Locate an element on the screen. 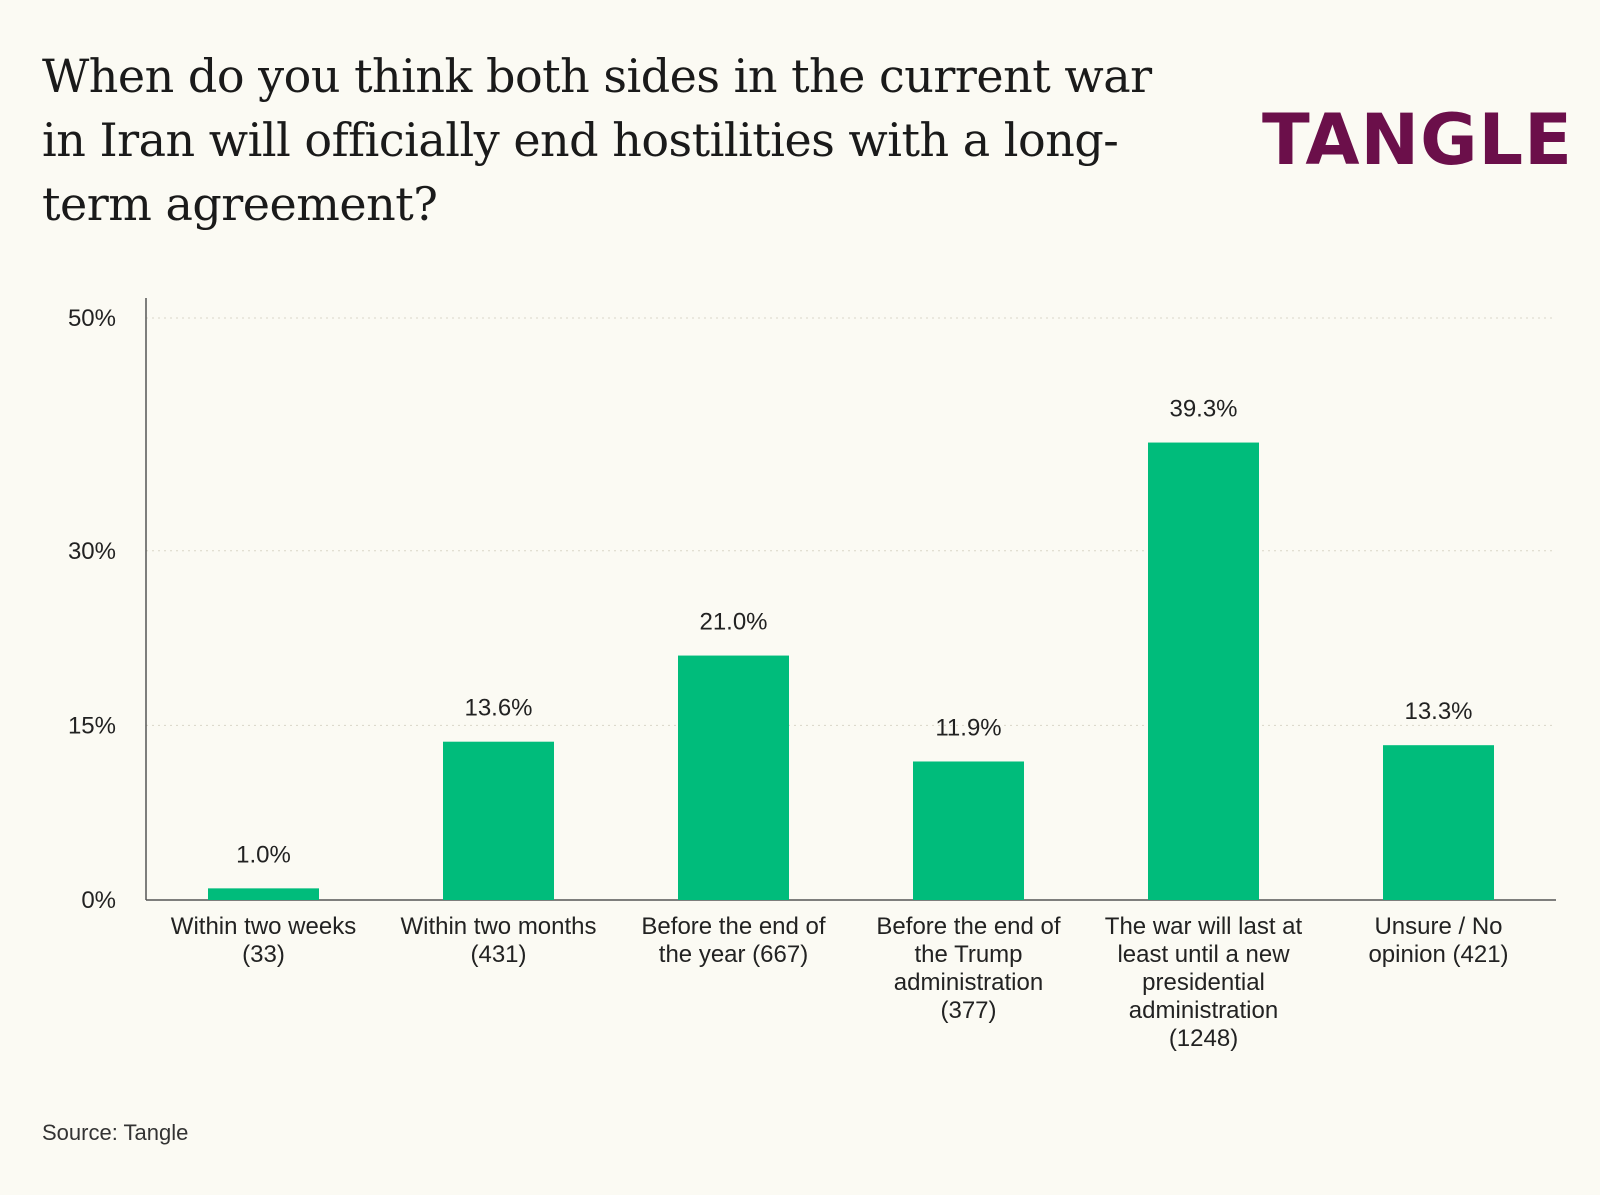 This screenshot has width=1600, height=1195. value-label: 1.0% is located at coordinates (263, 854).